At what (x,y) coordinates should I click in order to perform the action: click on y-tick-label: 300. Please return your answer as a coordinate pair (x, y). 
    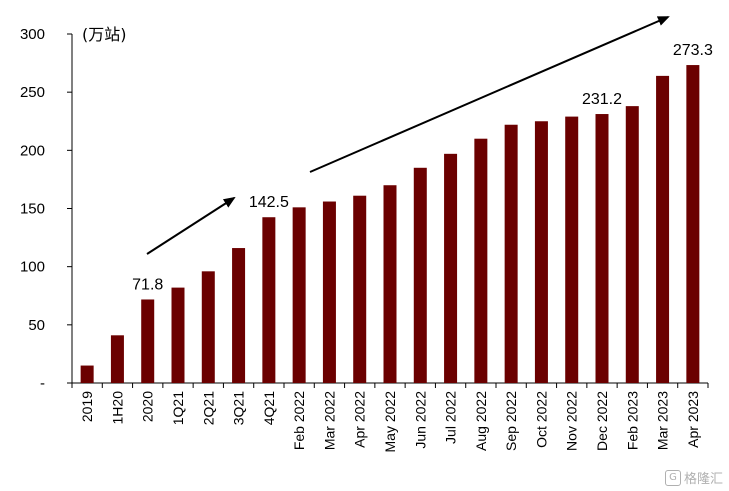
    Looking at the image, I should click on (32, 34).